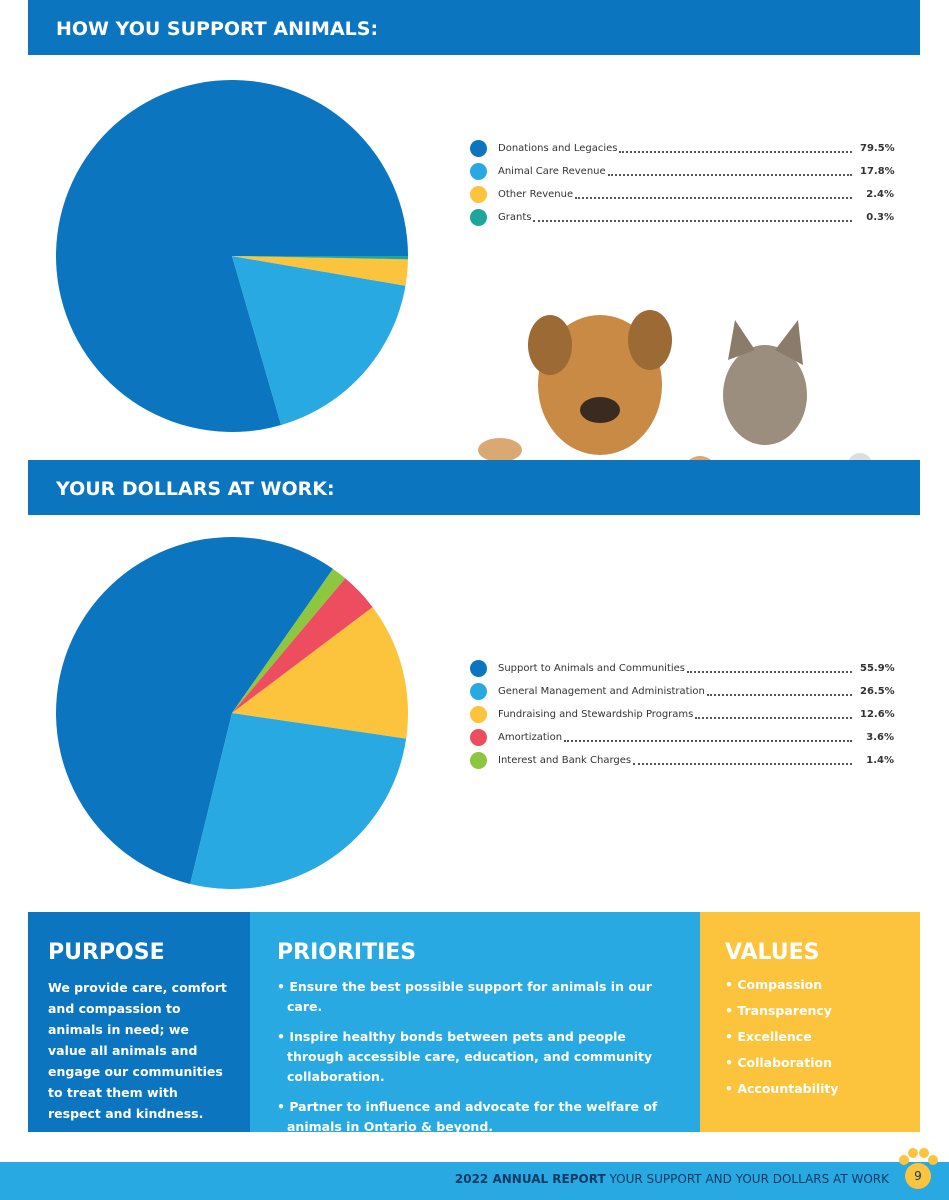 Image resolution: width=949 pixels, height=1200 pixels. Describe the element at coordinates (500, 450) in the screenshot. I see `dog-paw` at that location.